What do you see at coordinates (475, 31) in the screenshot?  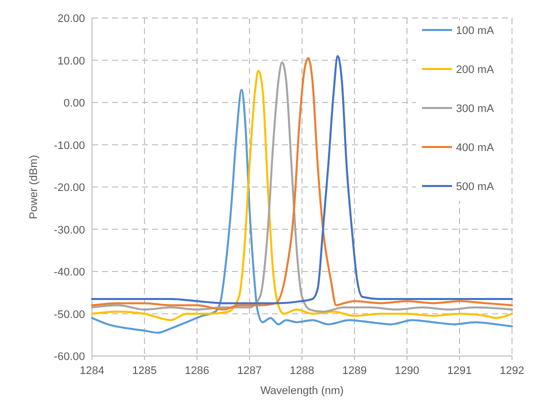 I see `legend-label: 100 mA` at bounding box center [475, 31].